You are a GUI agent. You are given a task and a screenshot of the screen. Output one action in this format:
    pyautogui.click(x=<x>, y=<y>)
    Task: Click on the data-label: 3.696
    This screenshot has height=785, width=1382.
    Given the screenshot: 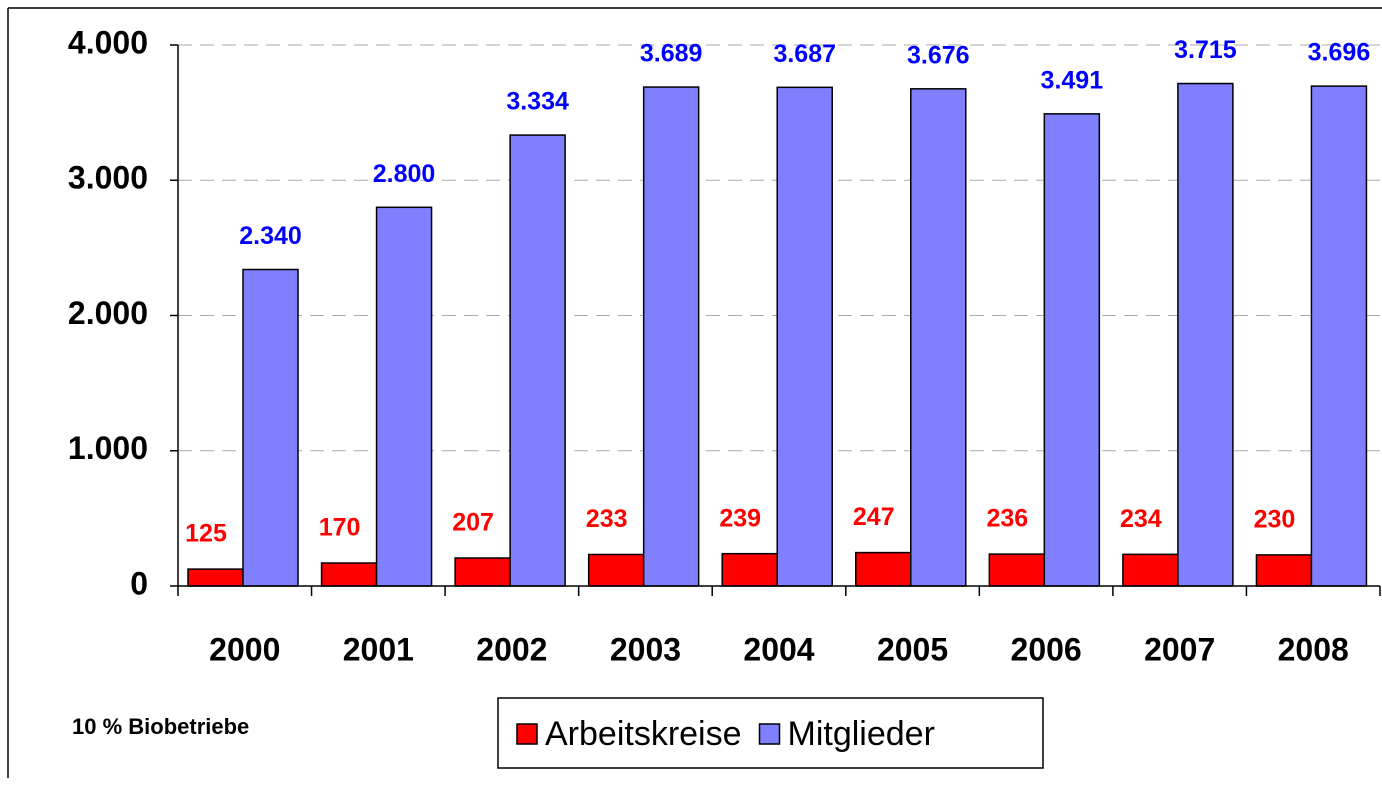 What is the action you would take?
    pyautogui.click(x=1339, y=53)
    